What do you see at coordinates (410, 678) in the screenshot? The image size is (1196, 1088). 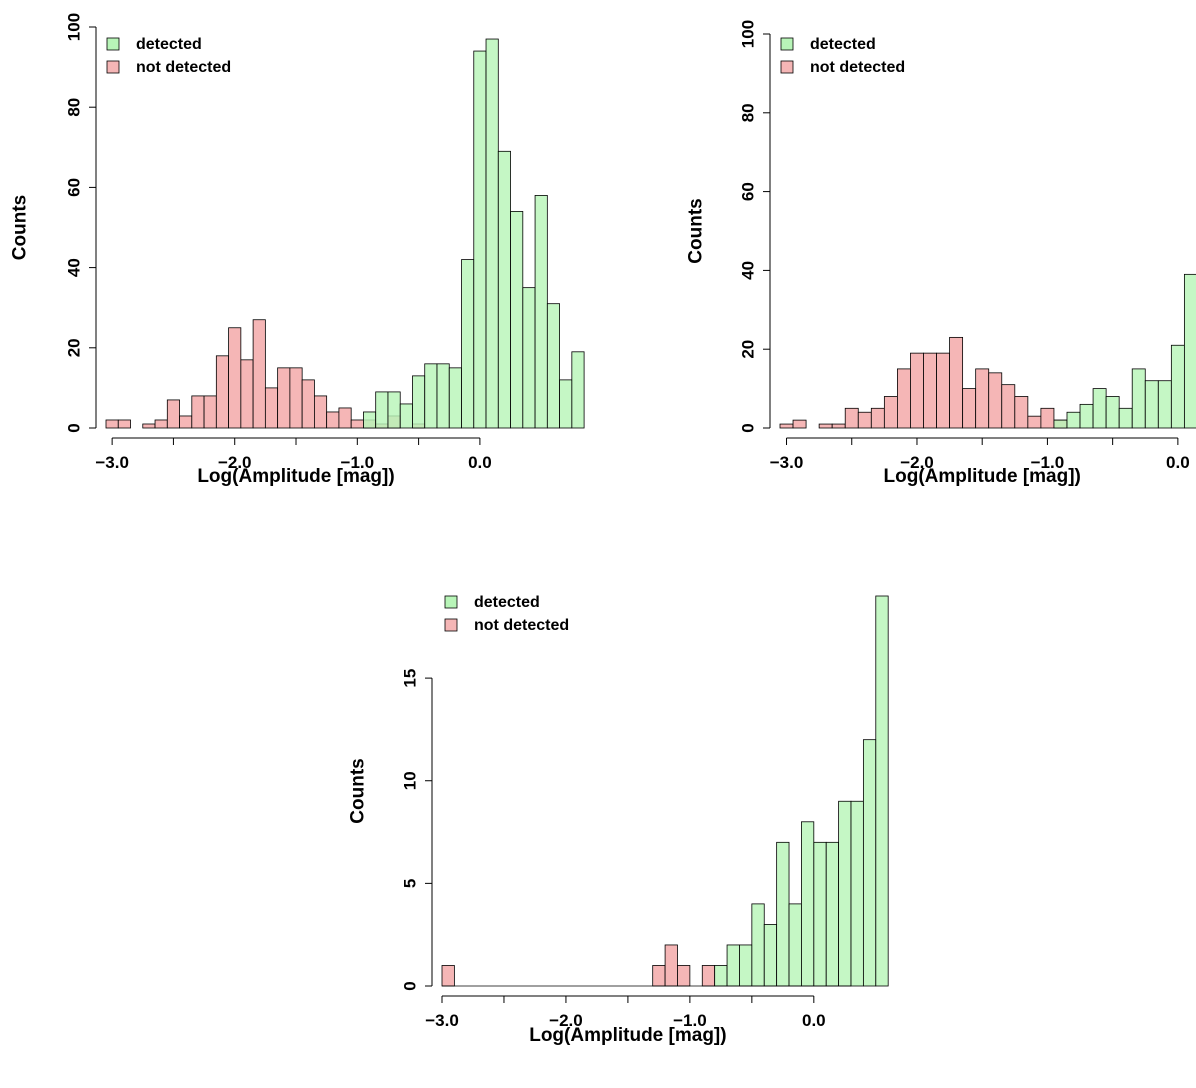 I see `y-tick-label: 15` at bounding box center [410, 678].